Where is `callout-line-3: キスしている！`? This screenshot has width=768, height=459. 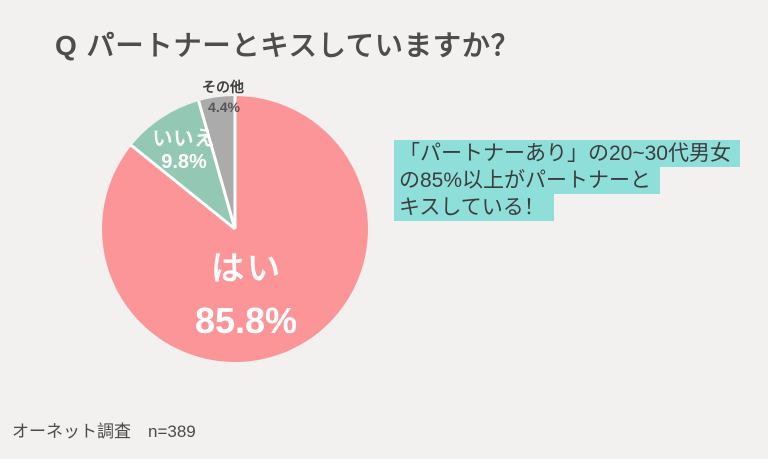 callout-line-3: キスしている！ is located at coordinates (474, 207).